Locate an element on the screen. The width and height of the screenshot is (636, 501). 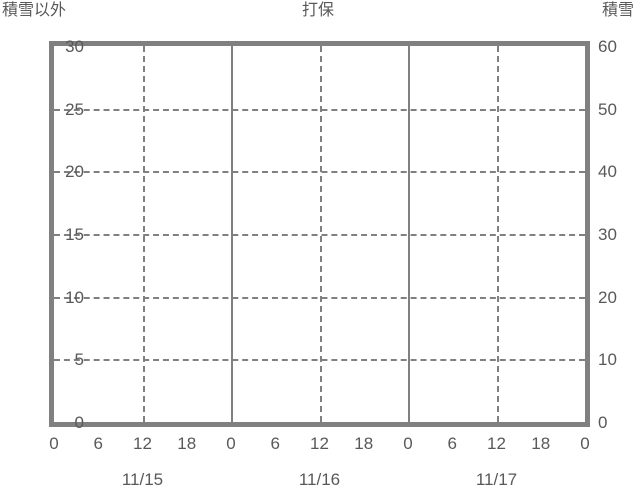
left-axis-tick-label: 20 is located at coordinates (74, 172).